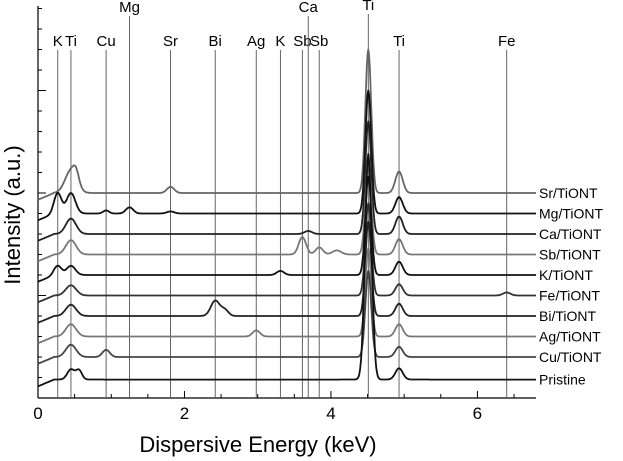  Describe the element at coordinates (570, 234) in the screenshot. I see `series-label: Ca/TiONT` at that location.